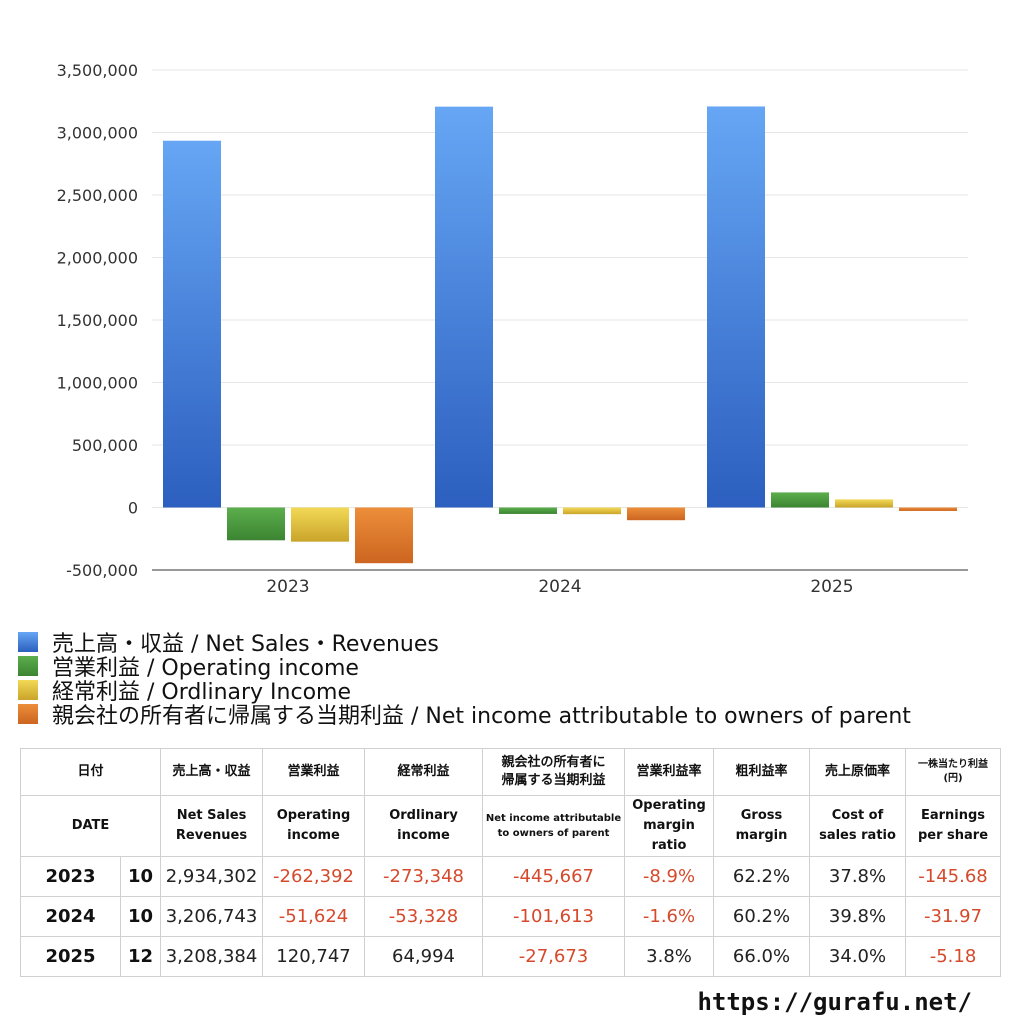 The width and height of the screenshot is (1024, 1024). I want to click on header-op-en-2: income, so click(313, 835).